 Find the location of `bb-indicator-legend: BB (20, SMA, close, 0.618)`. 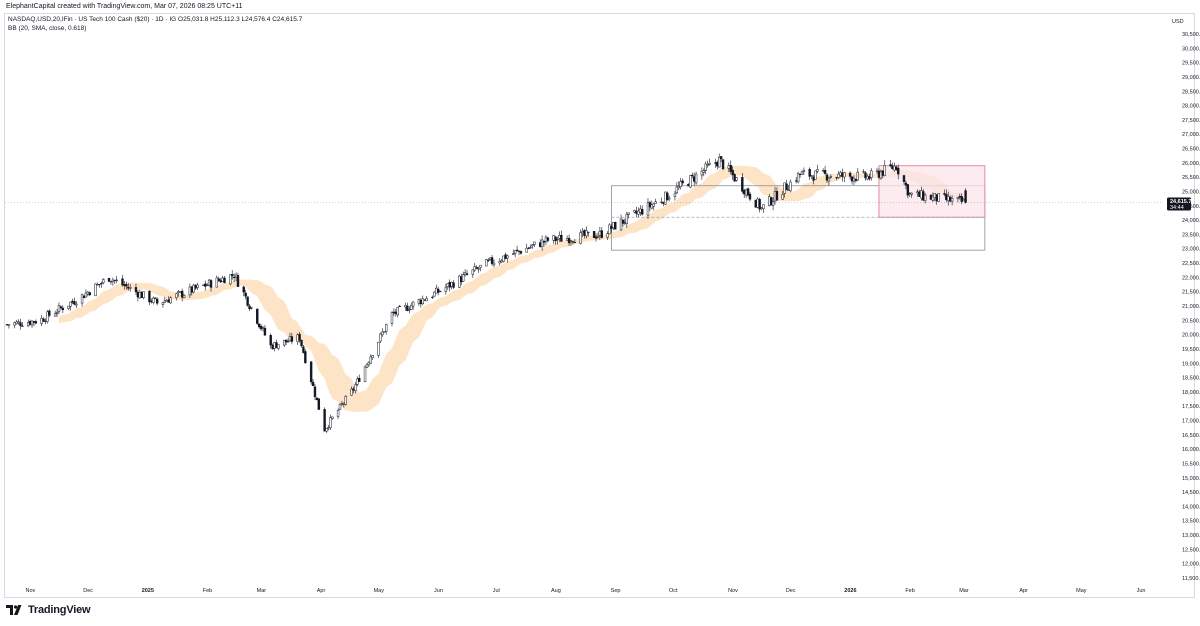

bb-indicator-legend: BB (20, SMA, close, 0.618) is located at coordinates (47, 28).